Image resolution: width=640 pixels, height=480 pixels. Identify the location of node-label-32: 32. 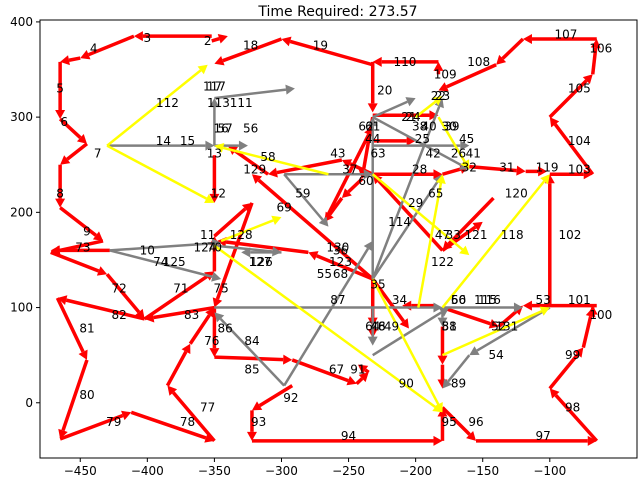
(469, 168).